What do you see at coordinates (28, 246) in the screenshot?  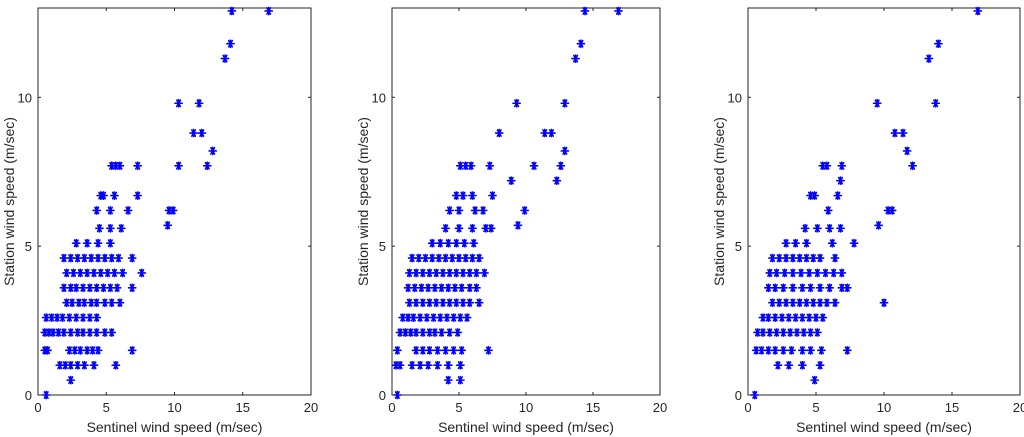 I see `y-tick-label: 5` at bounding box center [28, 246].